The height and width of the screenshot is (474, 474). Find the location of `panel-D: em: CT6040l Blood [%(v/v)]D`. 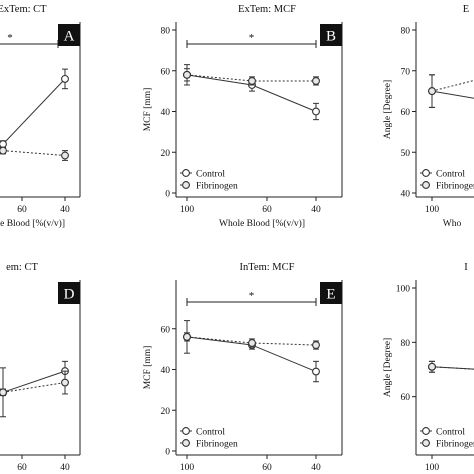

panel-D: em: CT6040l Blood [%(v/v)]D is located at coordinates (40, 367).